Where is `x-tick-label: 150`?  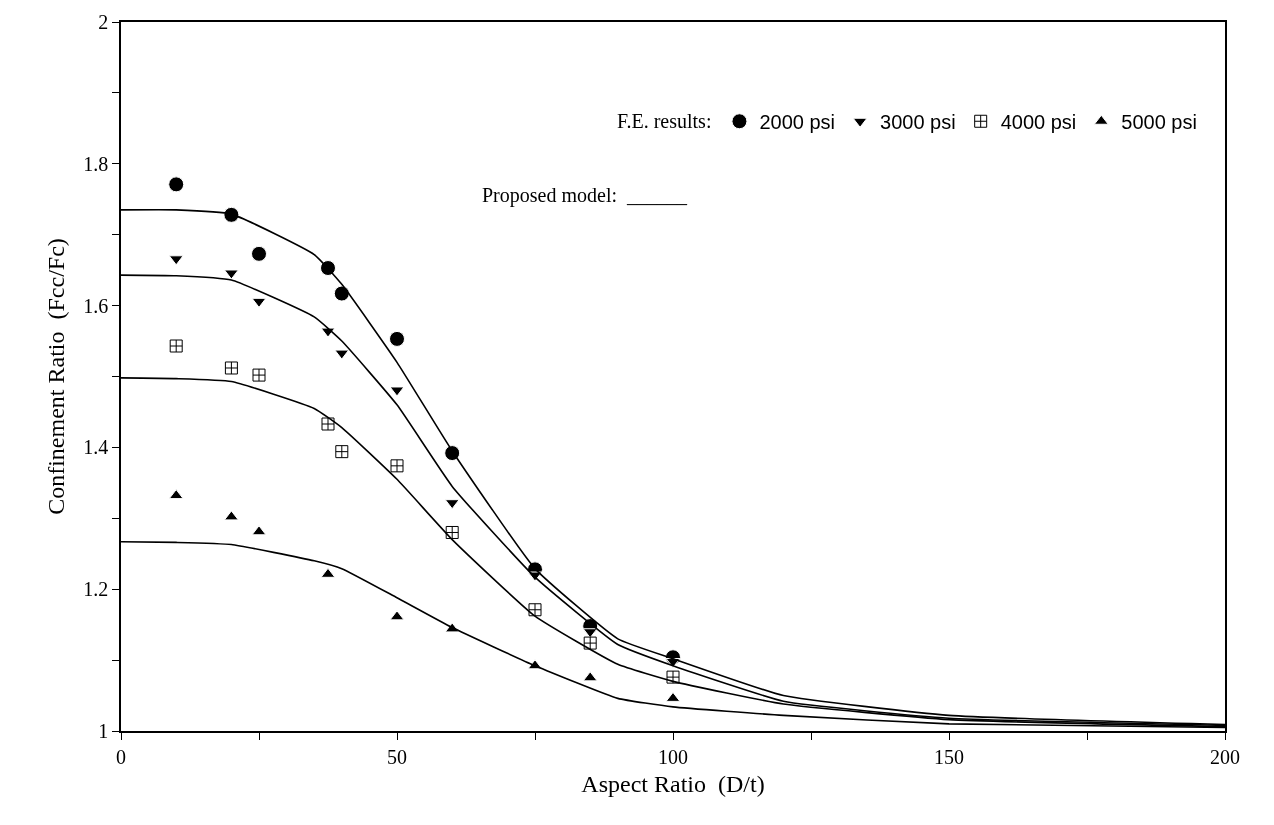 x-tick-label: 150 is located at coordinates (949, 756).